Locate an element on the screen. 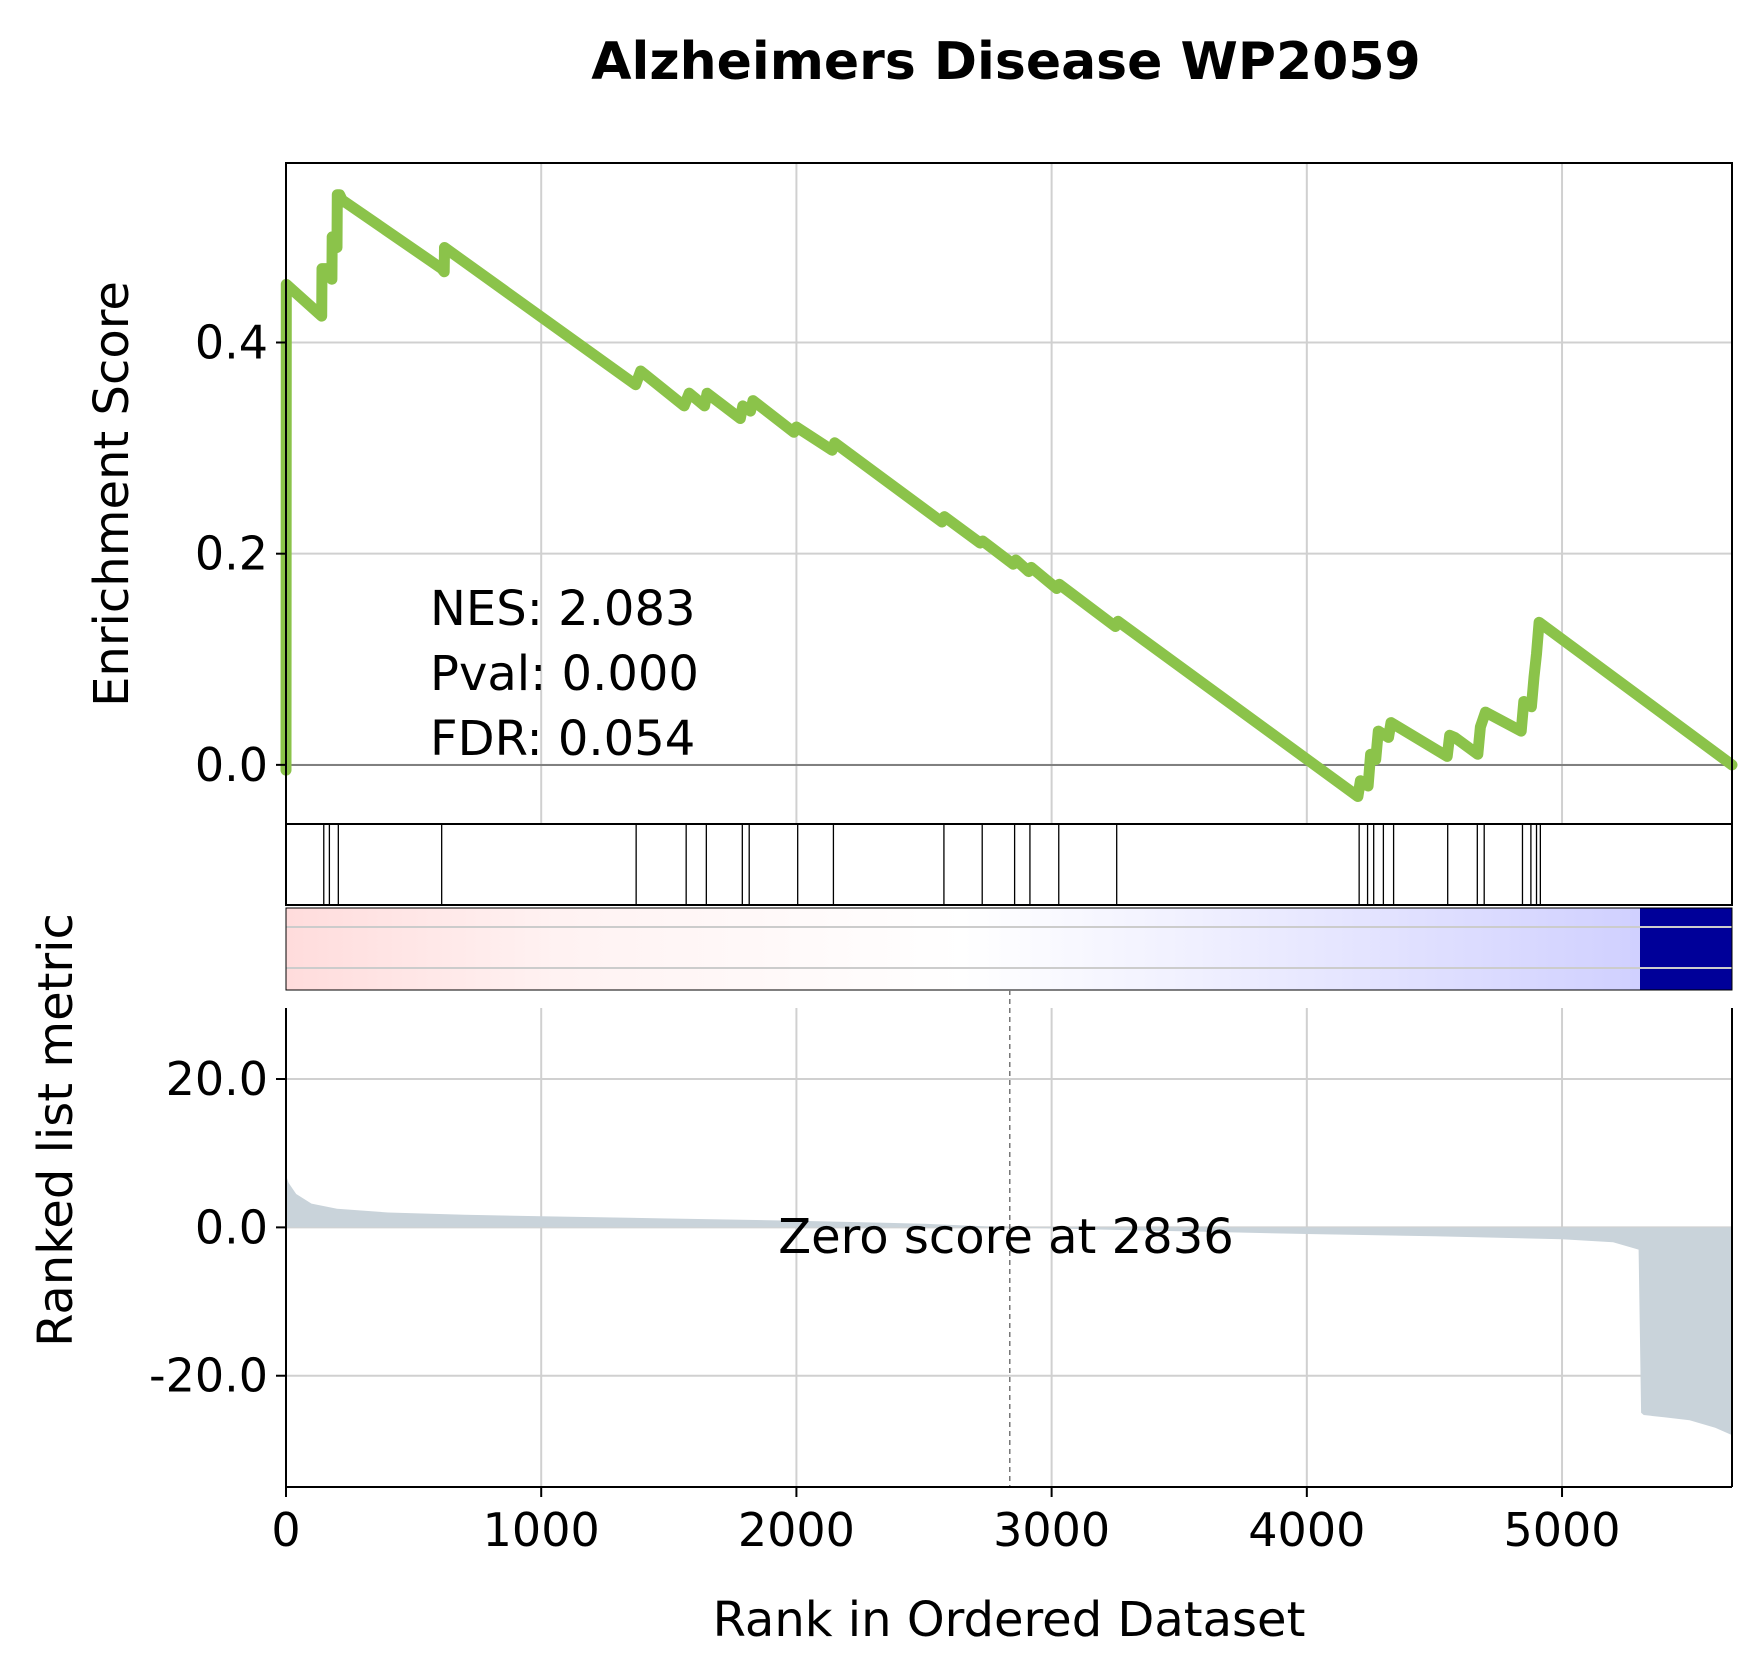 Image resolution: width=1753 pixels, height=1671 pixels. pval-annotation: Pval: 0.000 is located at coordinates (564, 674).